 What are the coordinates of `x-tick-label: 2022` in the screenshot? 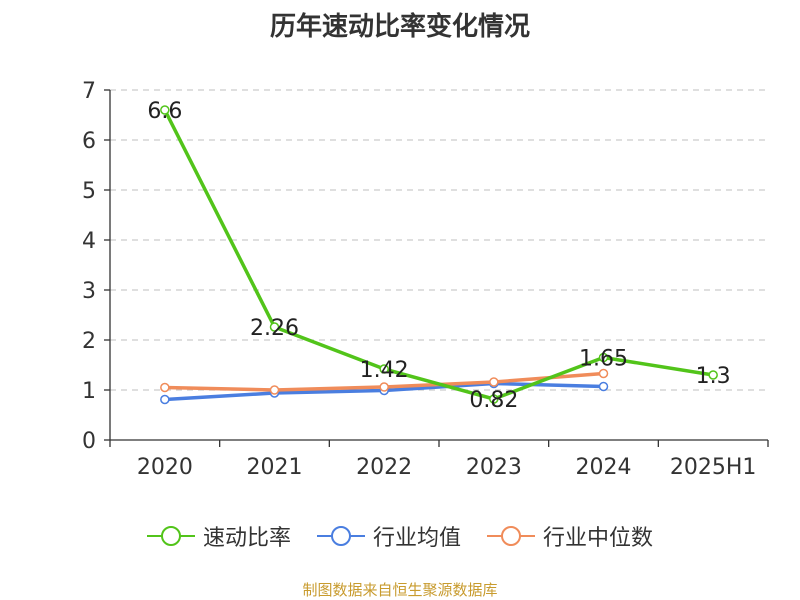 It's located at (384, 467).